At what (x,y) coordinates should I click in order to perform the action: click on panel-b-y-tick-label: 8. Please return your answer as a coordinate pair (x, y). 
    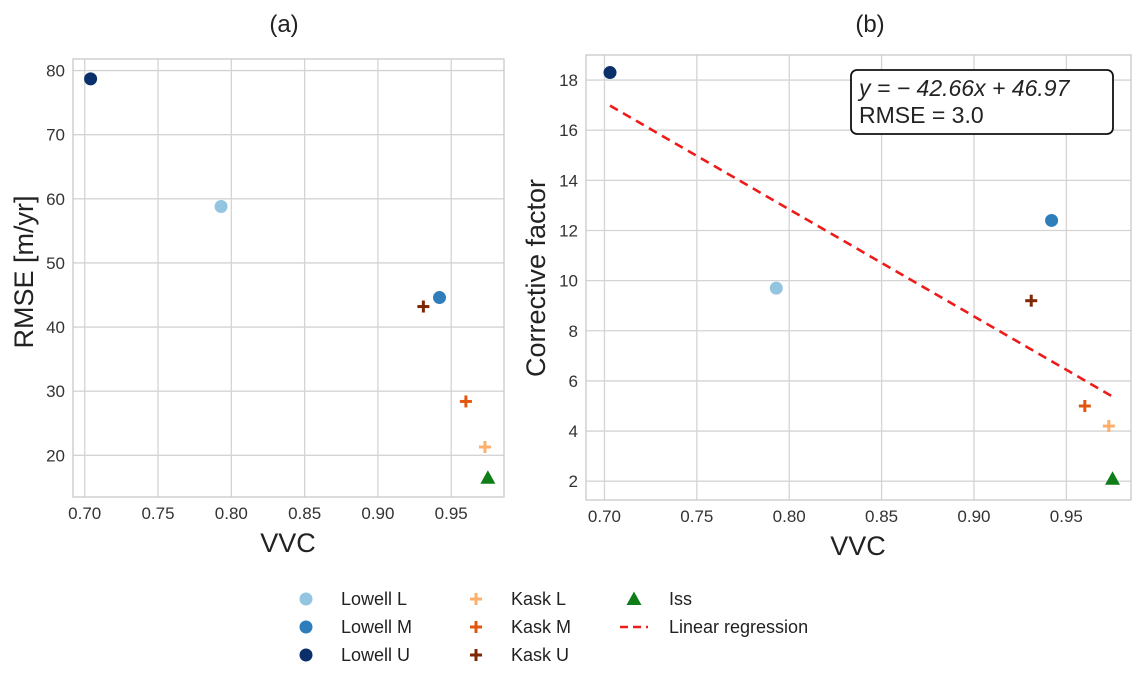
    Looking at the image, I should click on (573, 331).